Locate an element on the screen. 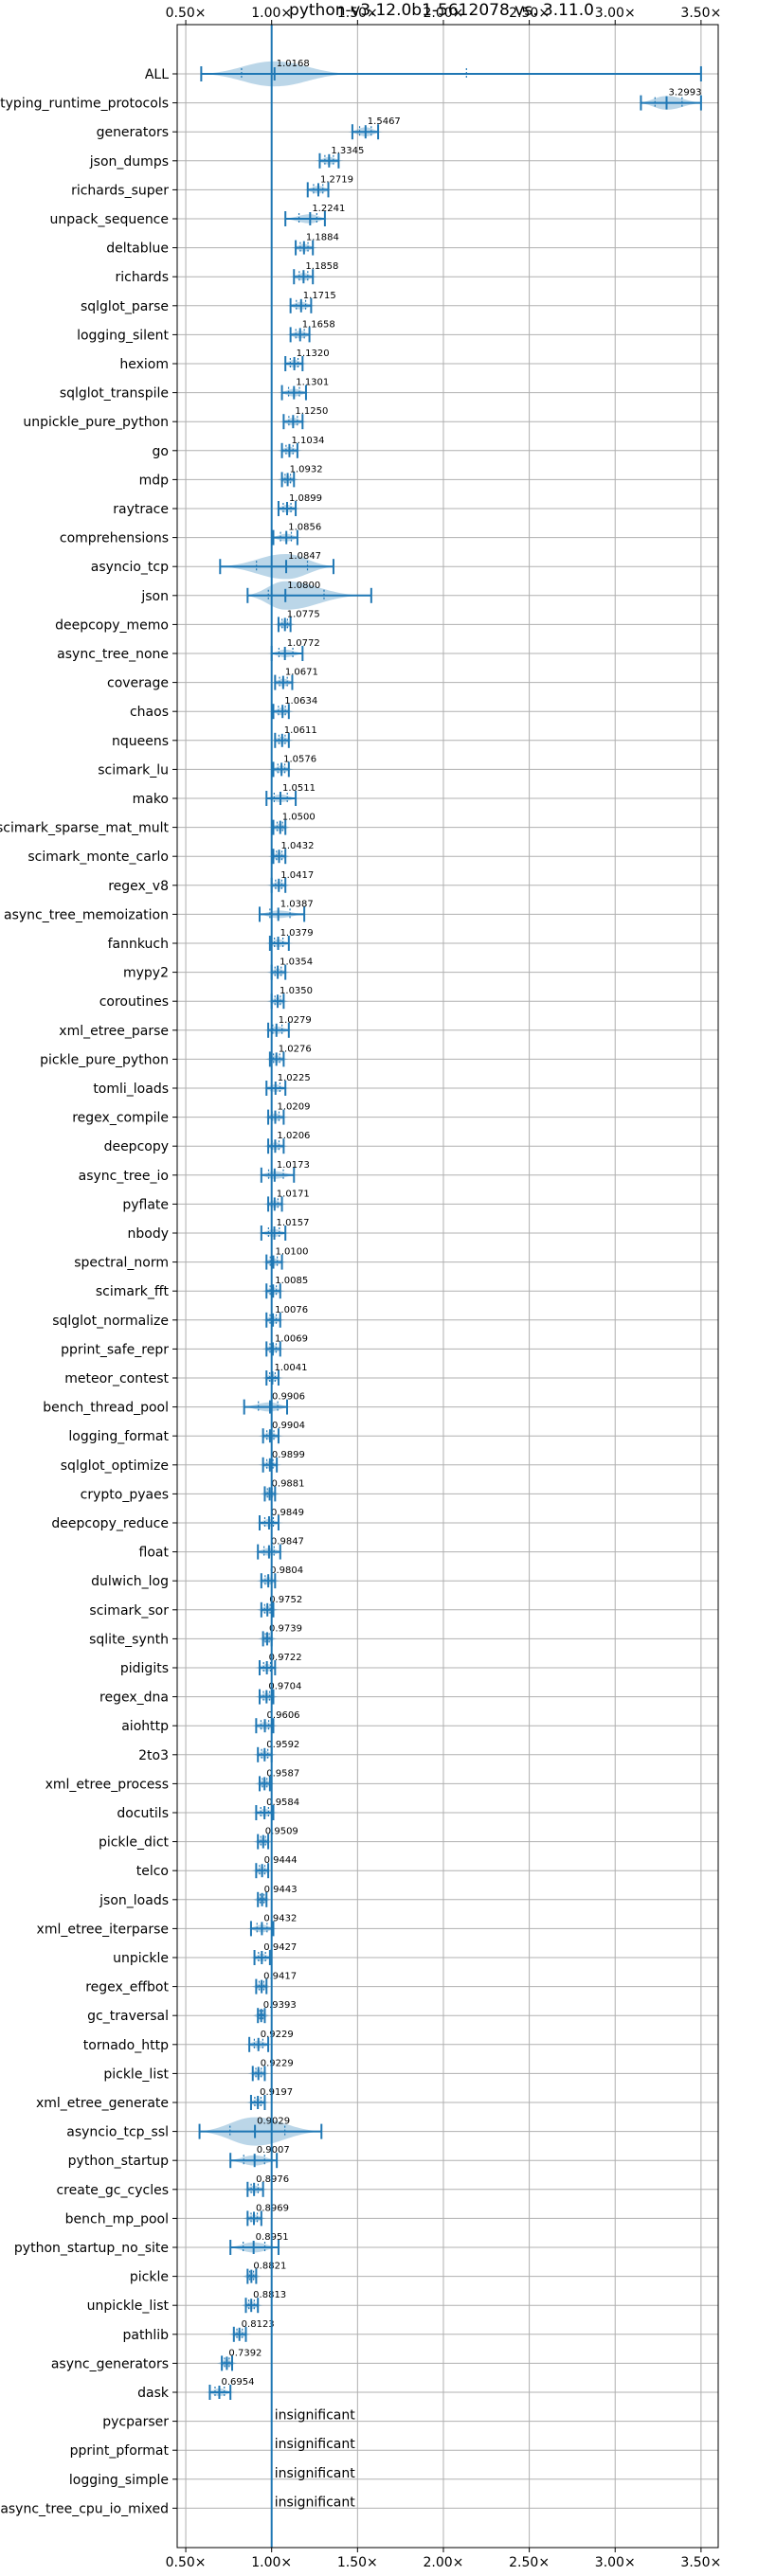 Image resolution: width=758 pixels, height=2576 pixels. row-label: pickle_dict is located at coordinates (134, 1843).